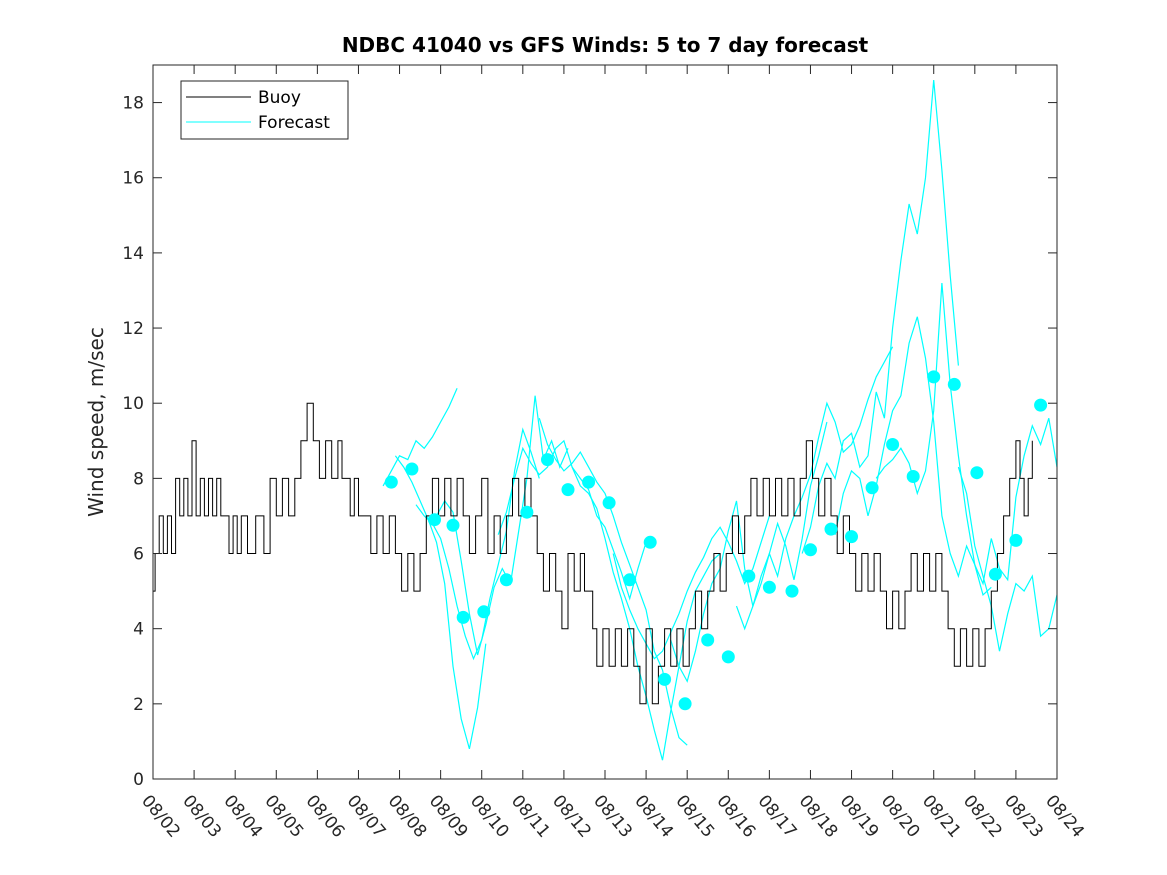 The image size is (1167, 875). I want to click on legend-buoy-label: Buoy, so click(279, 98).